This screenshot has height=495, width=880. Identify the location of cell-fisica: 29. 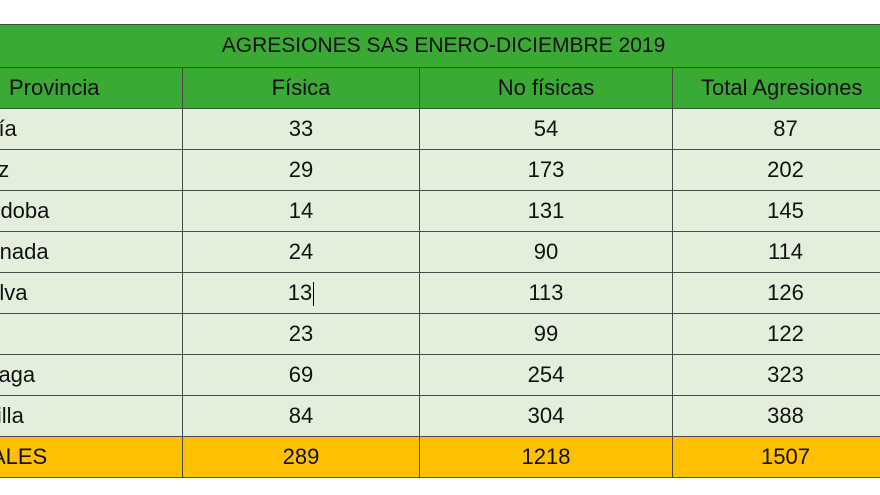
(301, 170).